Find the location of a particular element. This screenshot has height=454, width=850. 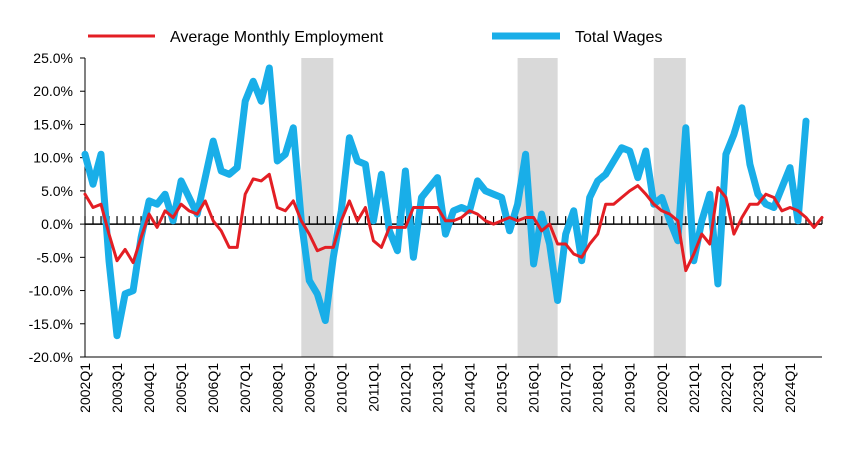

x-tick-label: 2015Q1 is located at coordinates (502, 388).